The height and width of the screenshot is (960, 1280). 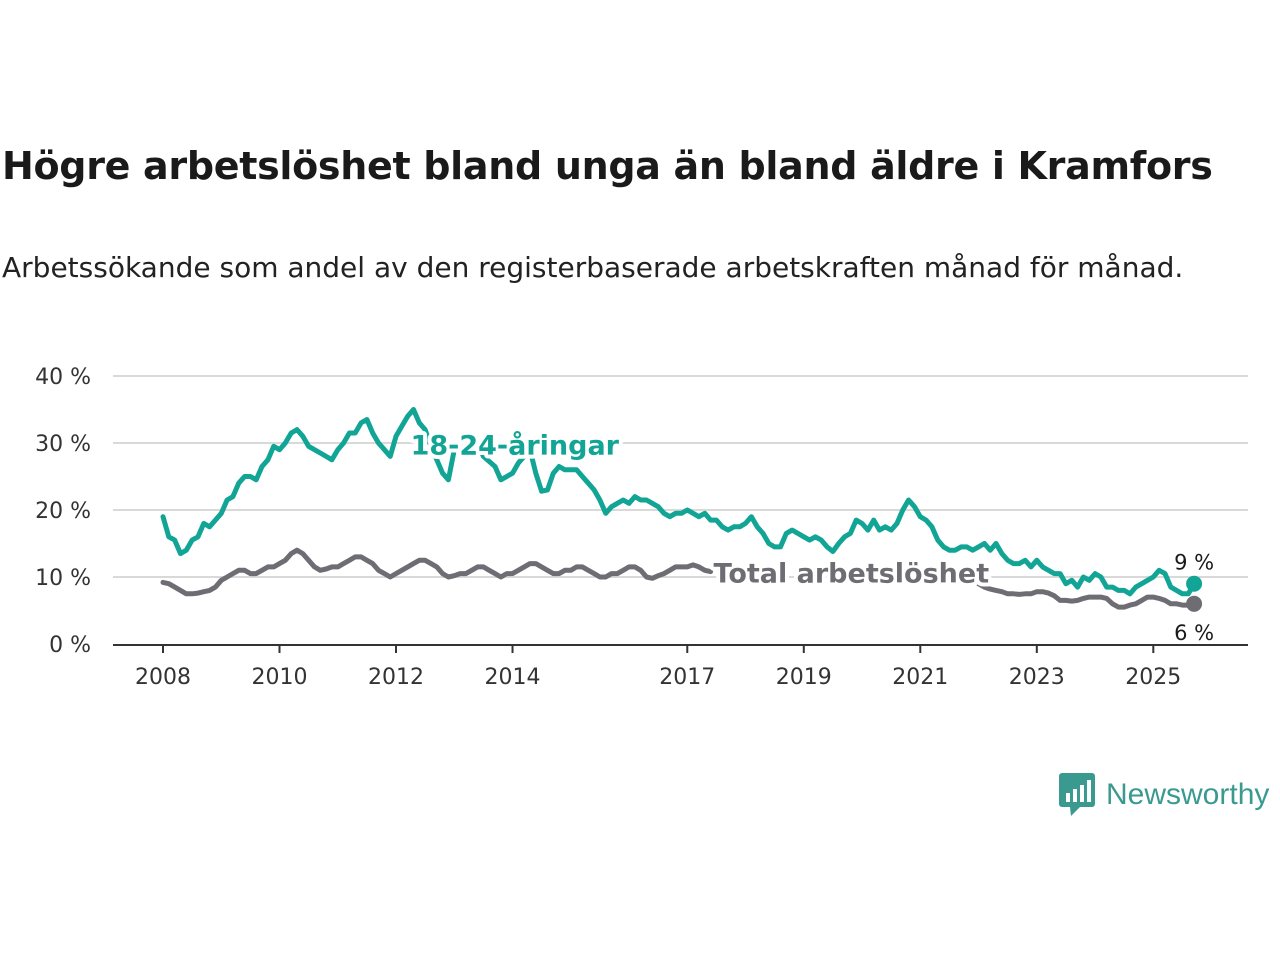 I want to click on y-tick-label: 30 %, so click(x=63, y=444).